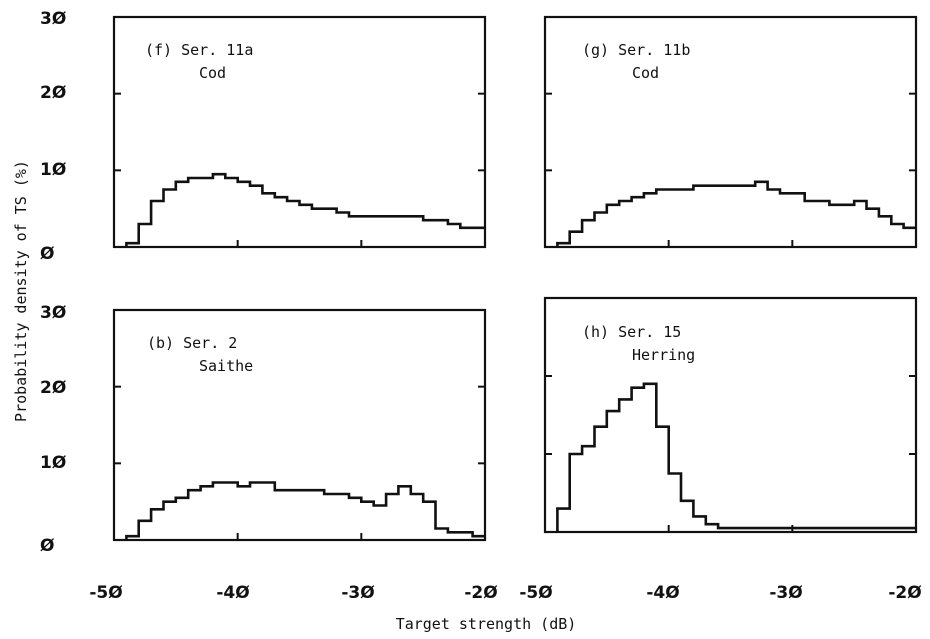  What do you see at coordinates (232, 593) in the screenshot?
I see `x-tick-label-left-m40: -4Ø` at bounding box center [232, 593].